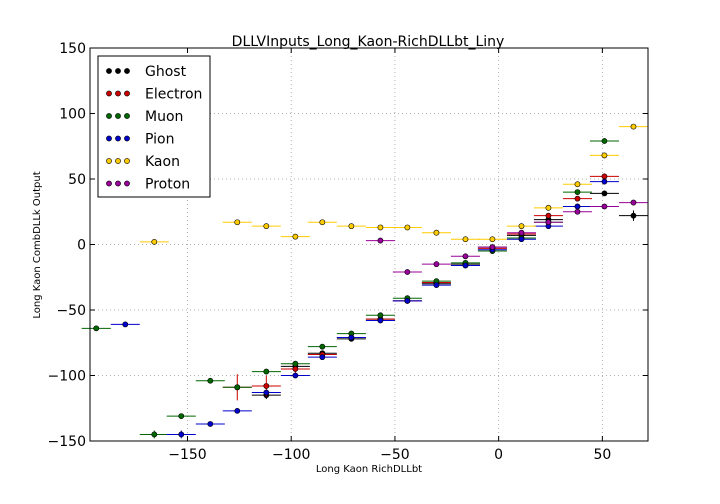  What do you see at coordinates (71, 311) in the screenshot?
I see `y-tick-label: −50` at bounding box center [71, 311].